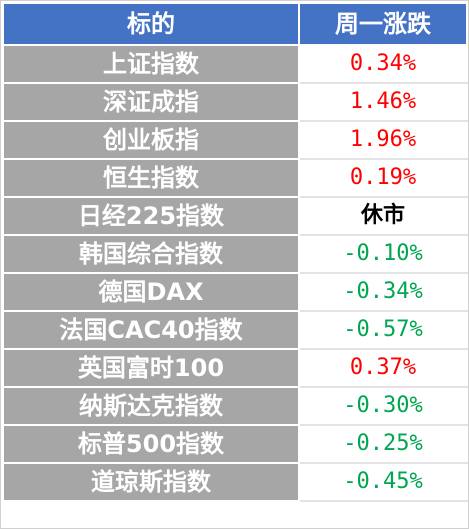  I want to click on index-change: 0.34%, so click(383, 64).